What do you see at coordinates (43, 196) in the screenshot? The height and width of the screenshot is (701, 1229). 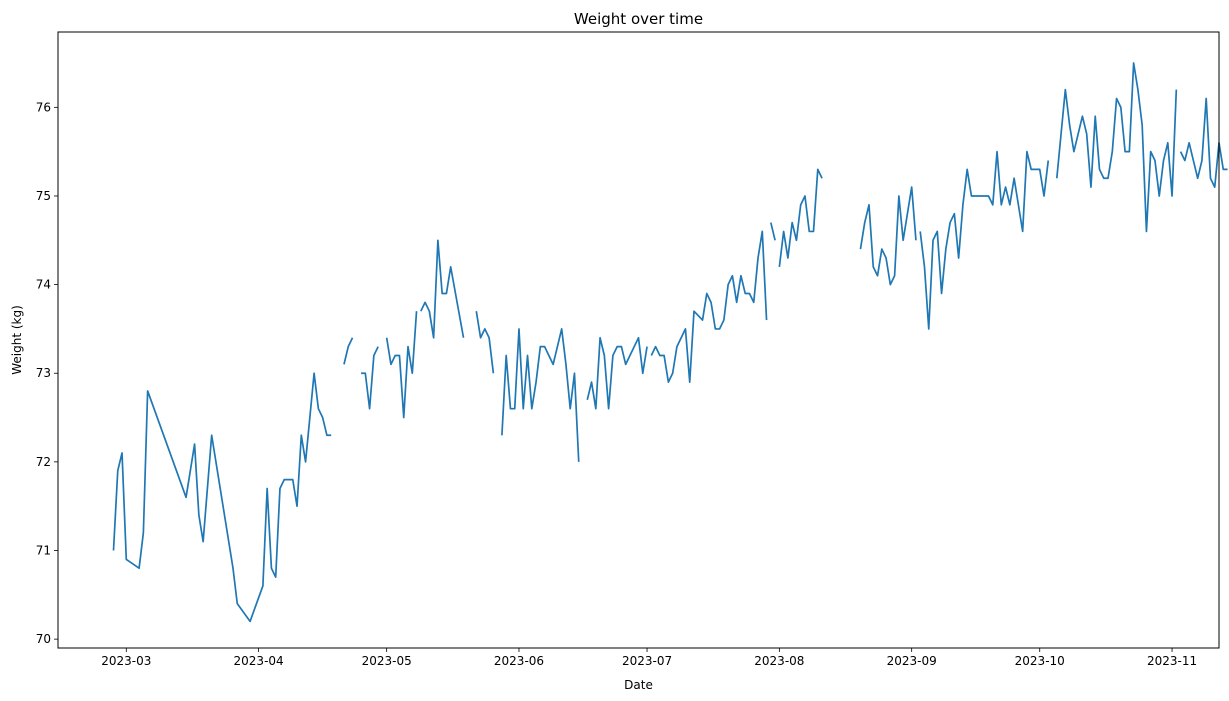 I see `y-tick-label: 75` at bounding box center [43, 196].